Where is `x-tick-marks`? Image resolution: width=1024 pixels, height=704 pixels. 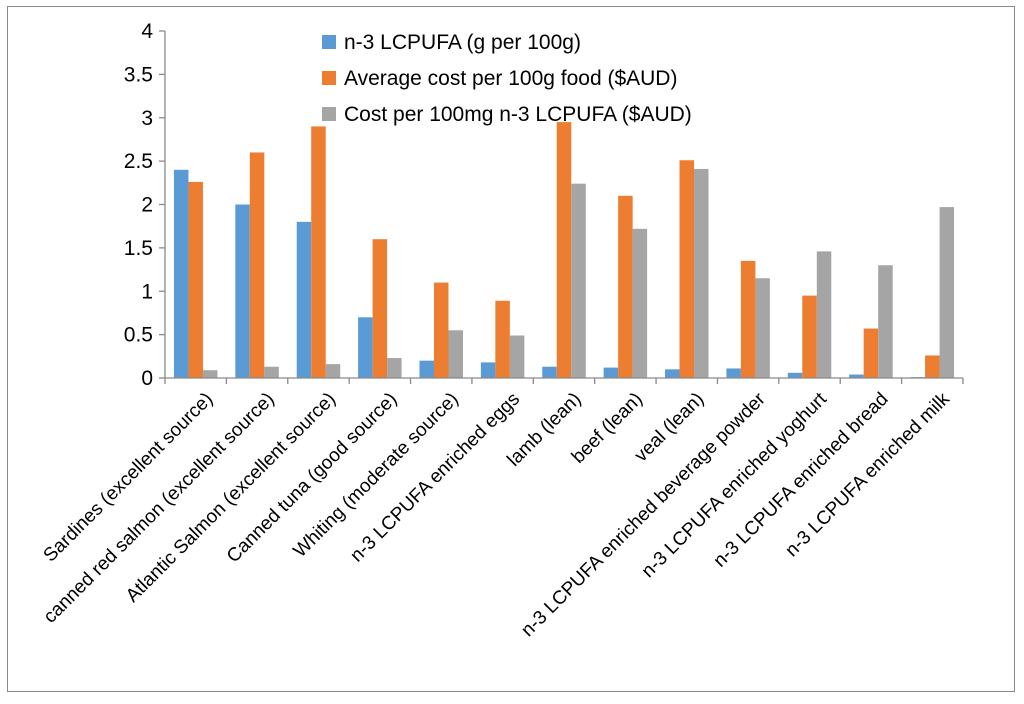 x-tick-marks is located at coordinates (564, 381).